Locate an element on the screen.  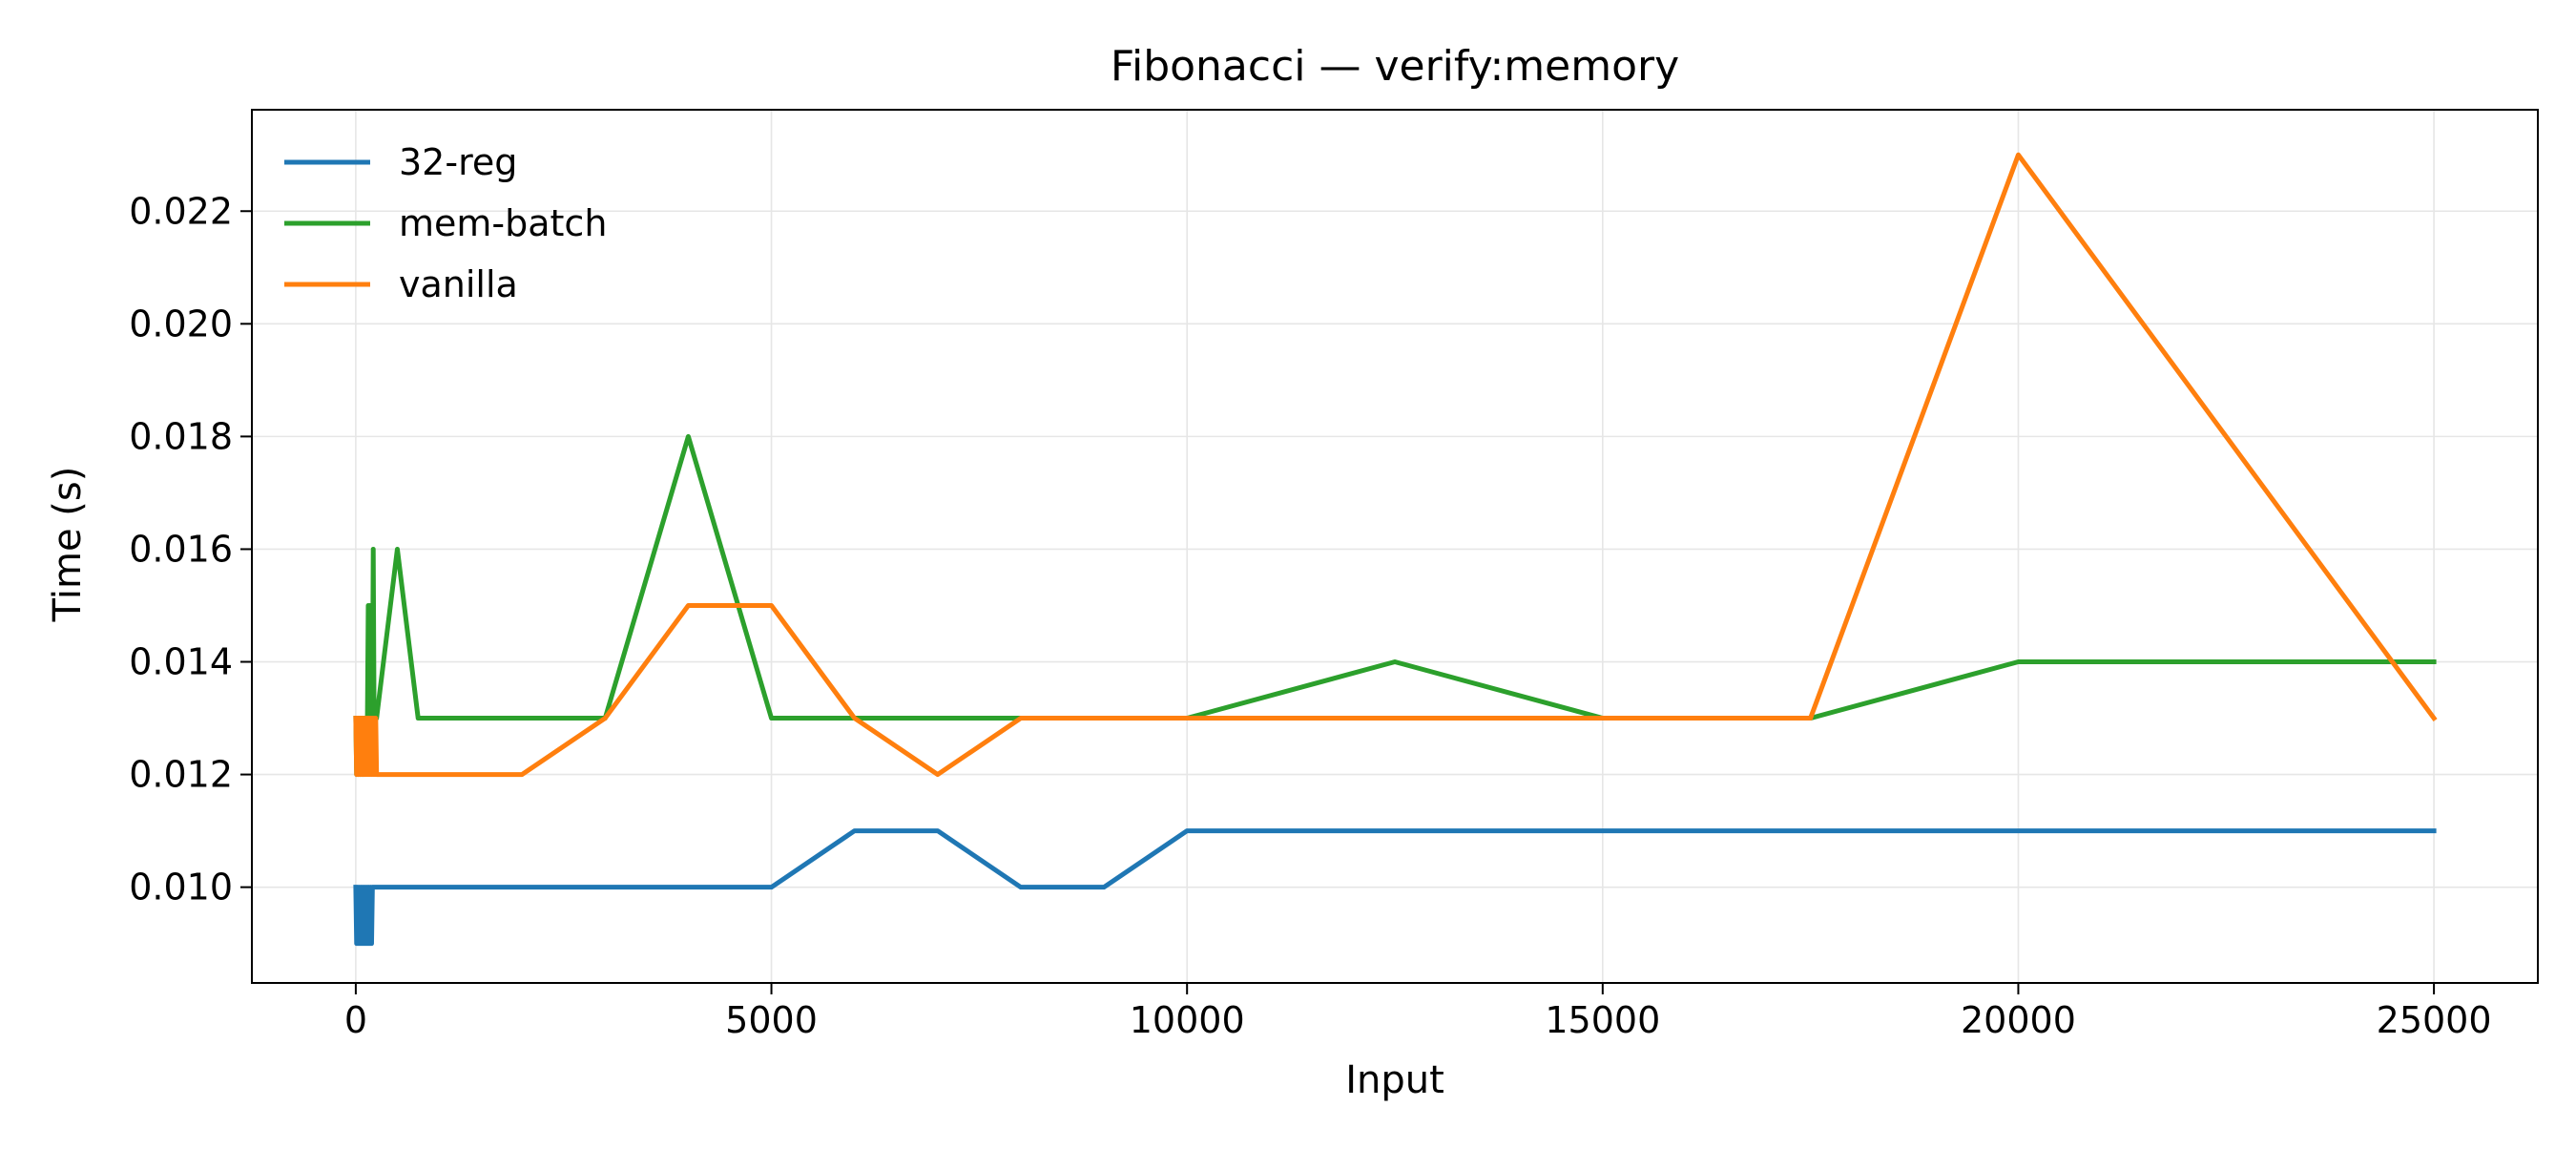
y-axis-ticks: 0.010 0.012 0.014 0.016 0.018 0.020 0.022 is located at coordinates (190, 549).